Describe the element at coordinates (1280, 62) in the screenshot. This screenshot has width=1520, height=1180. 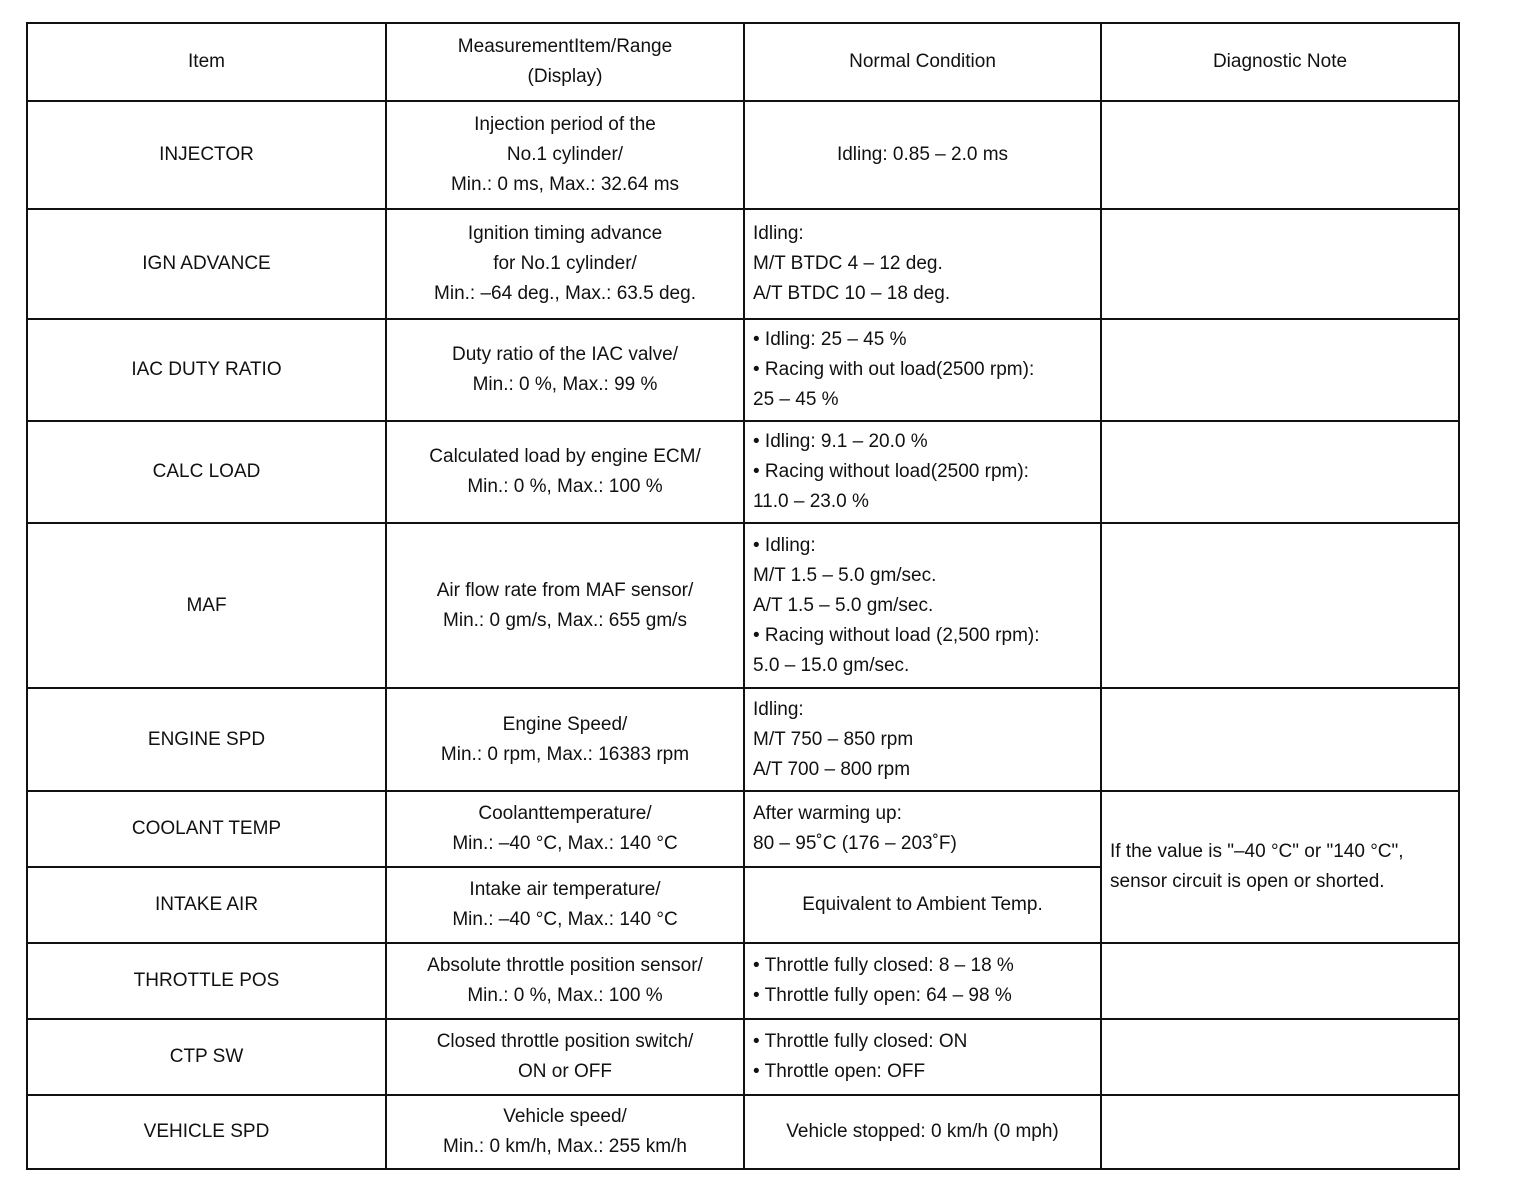
I see `header-note: Diagnostic Note` at that location.